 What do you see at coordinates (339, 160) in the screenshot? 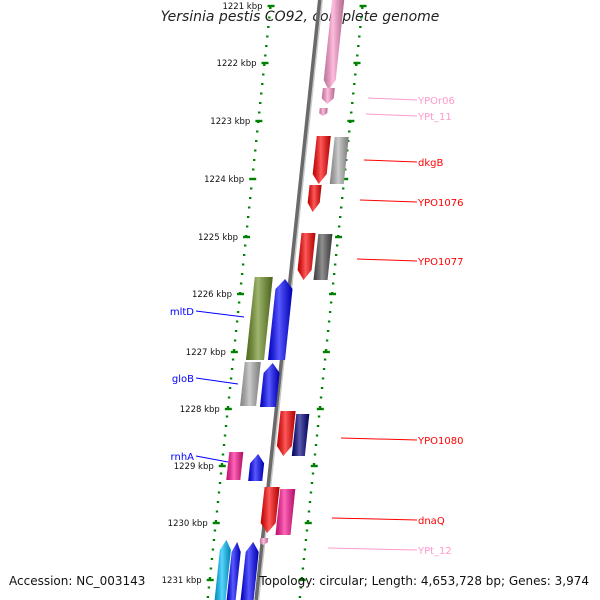
I see `gene-dkgb-neighbor-shading` at bounding box center [339, 160].